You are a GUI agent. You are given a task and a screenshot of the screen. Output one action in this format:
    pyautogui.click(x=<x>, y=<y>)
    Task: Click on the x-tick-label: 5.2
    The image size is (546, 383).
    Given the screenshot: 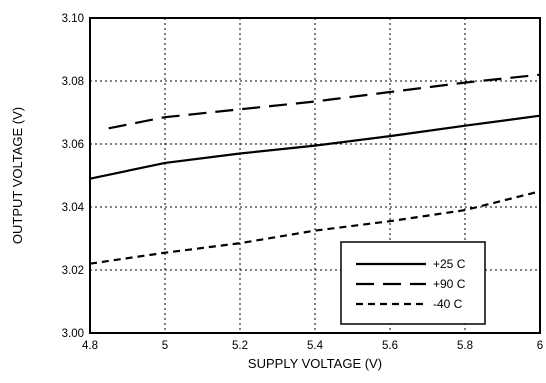 What is the action you would take?
    pyautogui.click(x=240, y=346)
    